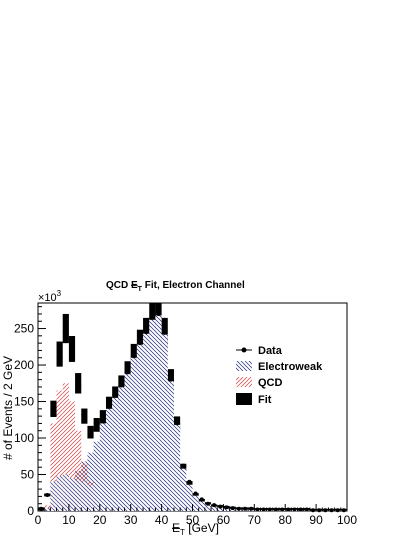 This screenshot has width=415, height=537. What do you see at coordinates (286, 520) in the screenshot?
I see `x-tick-label: 80` at bounding box center [286, 520].